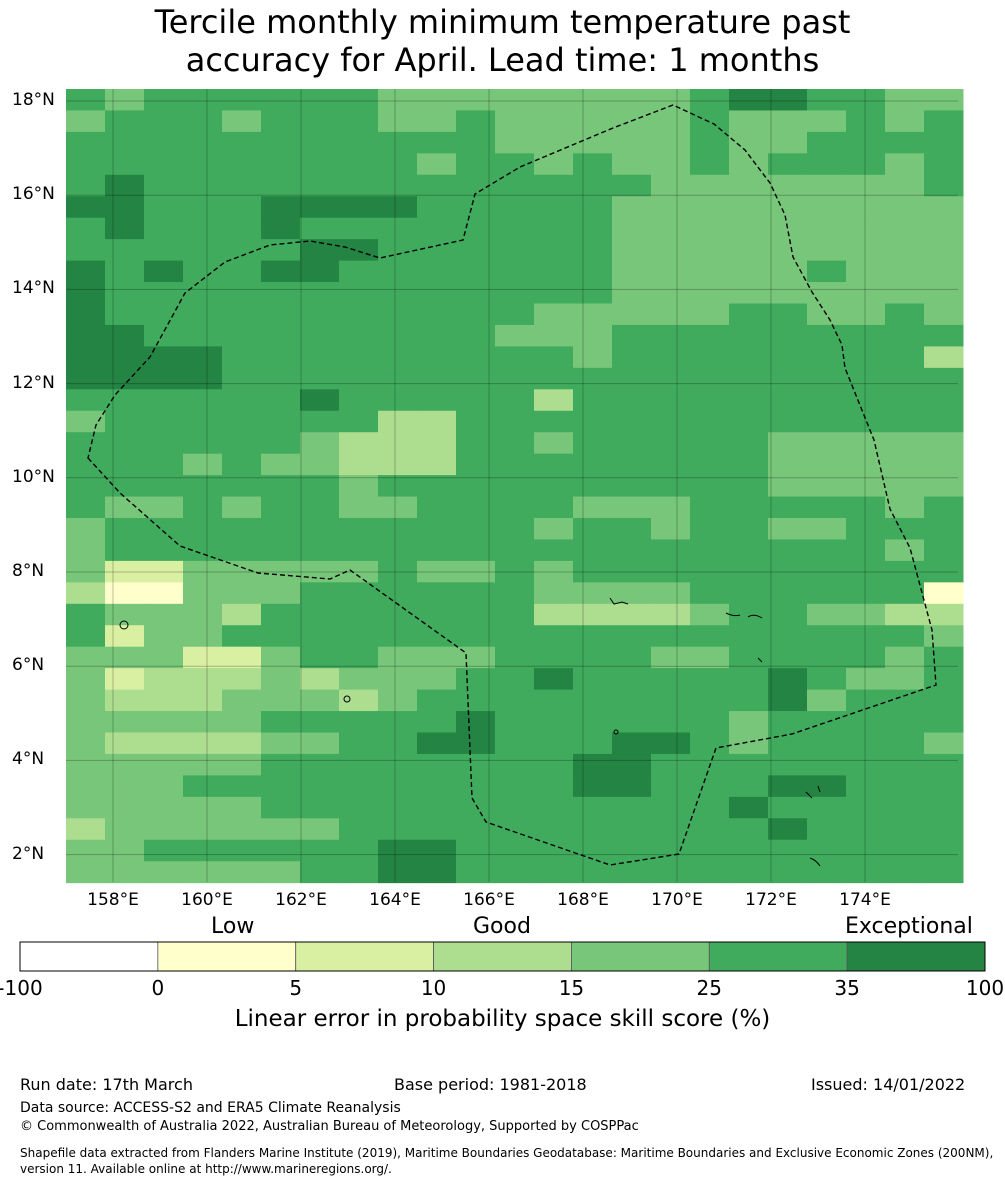  Describe the element at coordinates (33, 288) in the screenshot. I see `lat-tick-label: 14°N` at that location.